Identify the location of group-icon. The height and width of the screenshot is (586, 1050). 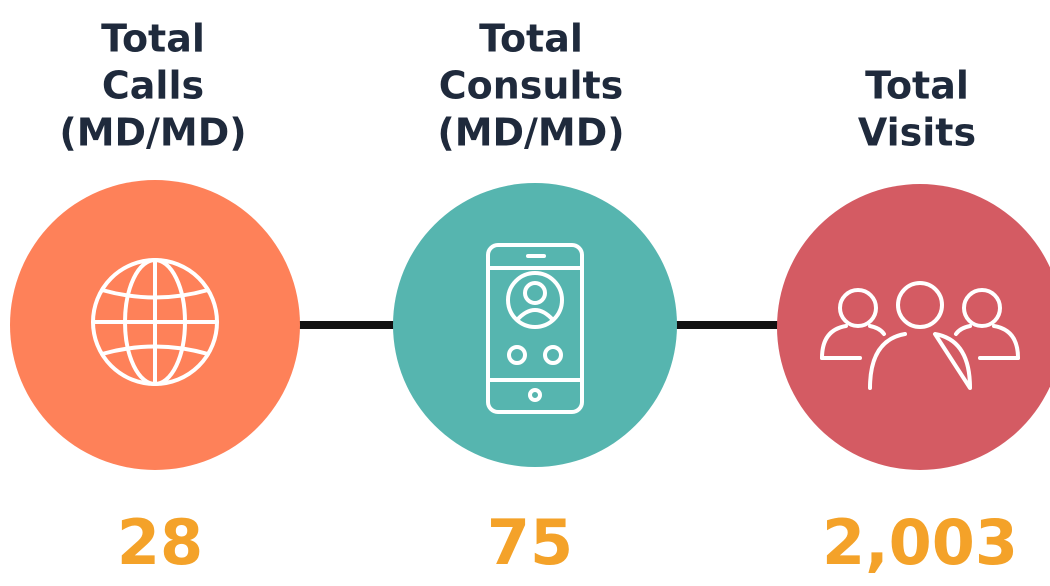
(920, 335).